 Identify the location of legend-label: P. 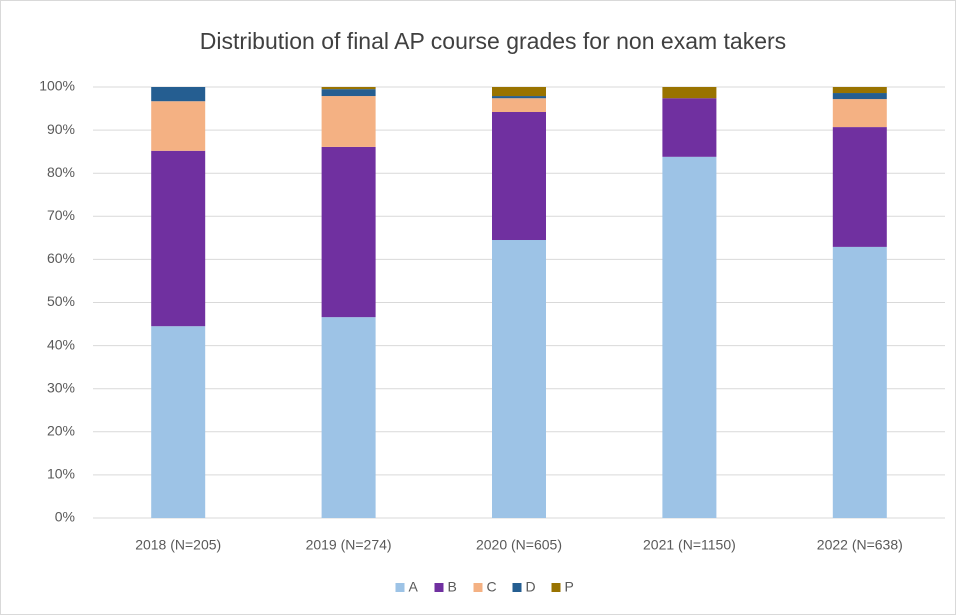
(569, 587).